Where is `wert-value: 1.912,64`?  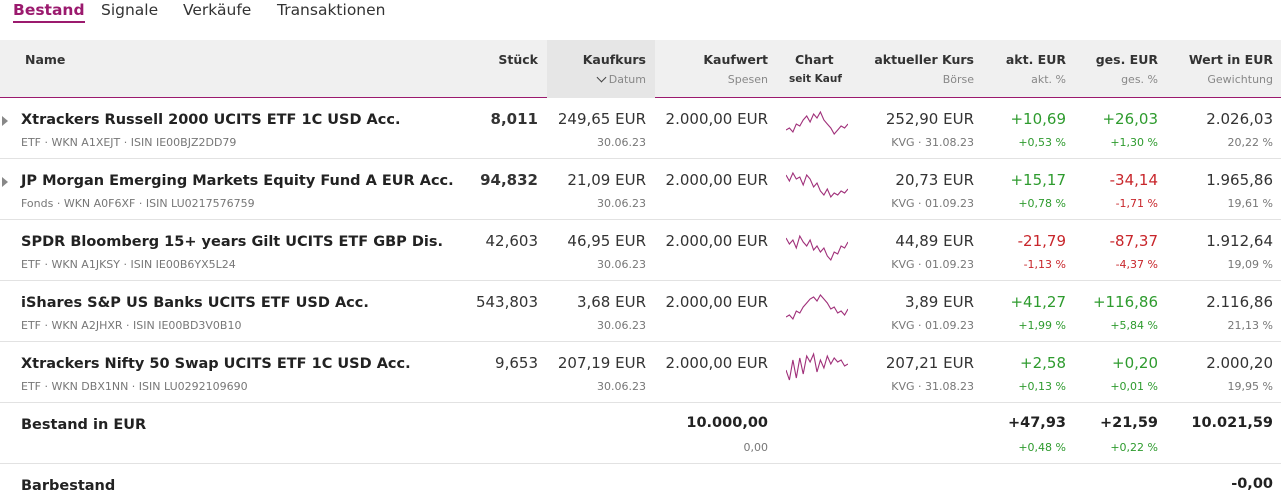 wert-value: 1.912,64 is located at coordinates (1239, 241).